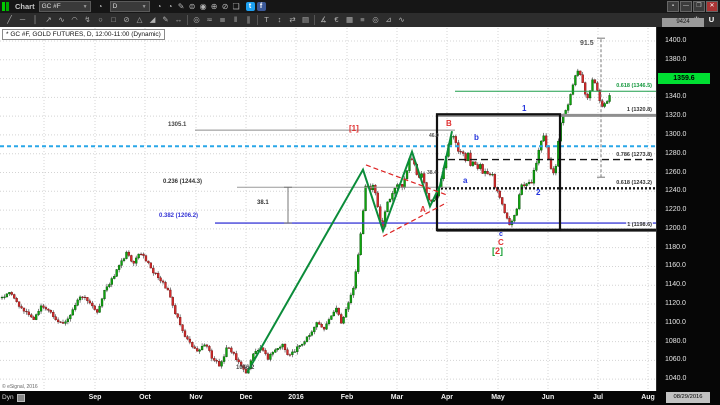 The height and width of the screenshot is (405, 720). What do you see at coordinates (684, 79) in the screenshot?
I see `last-price-box: 1359.6` at bounding box center [684, 79].